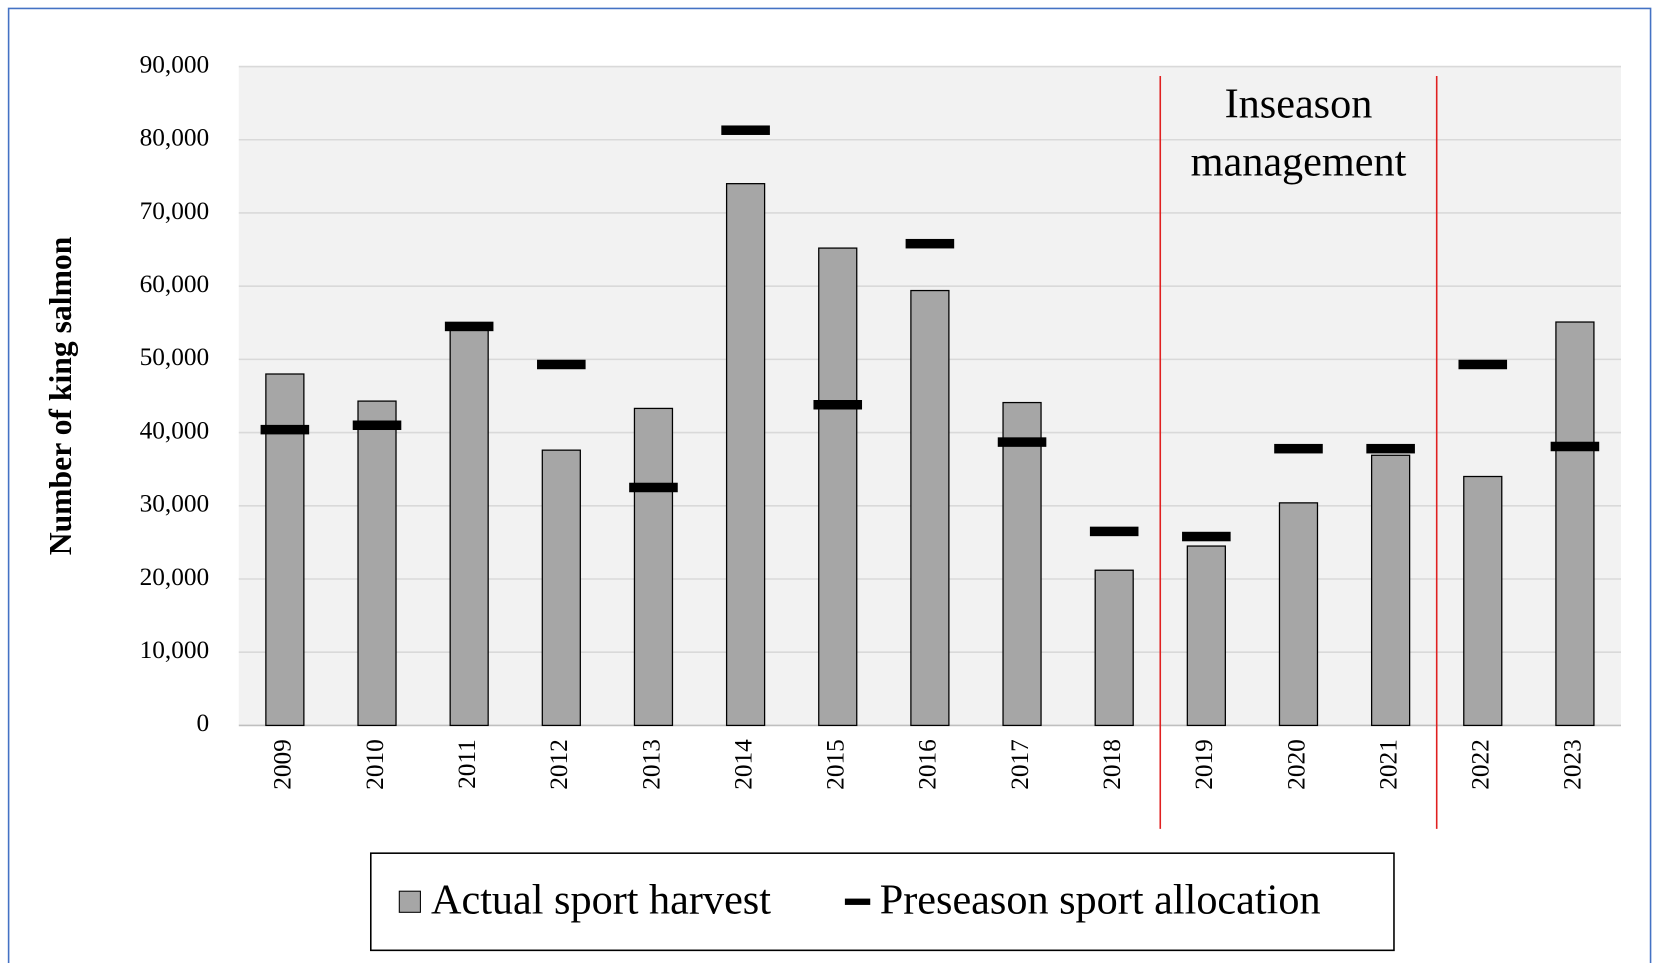  What do you see at coordinates (1020, 764) in the screenshot?
I see `x-tick-label: 2017` at bounding box center [1020, 764].